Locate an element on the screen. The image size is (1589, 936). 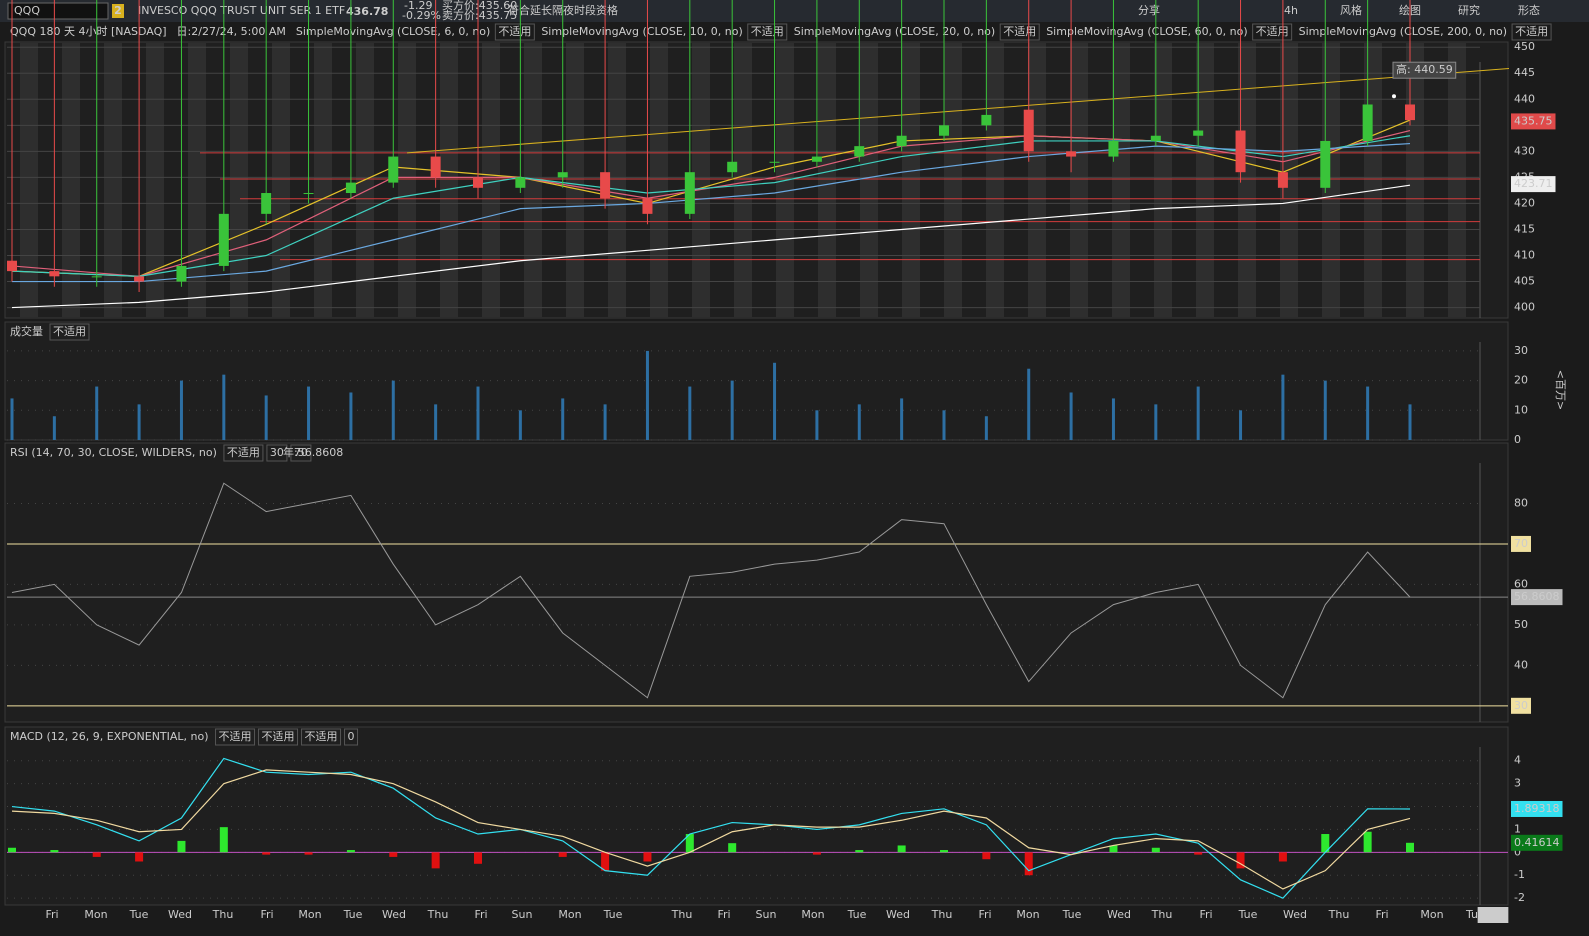
y-tick-label: 4 is located at coordinates (1517, 760).